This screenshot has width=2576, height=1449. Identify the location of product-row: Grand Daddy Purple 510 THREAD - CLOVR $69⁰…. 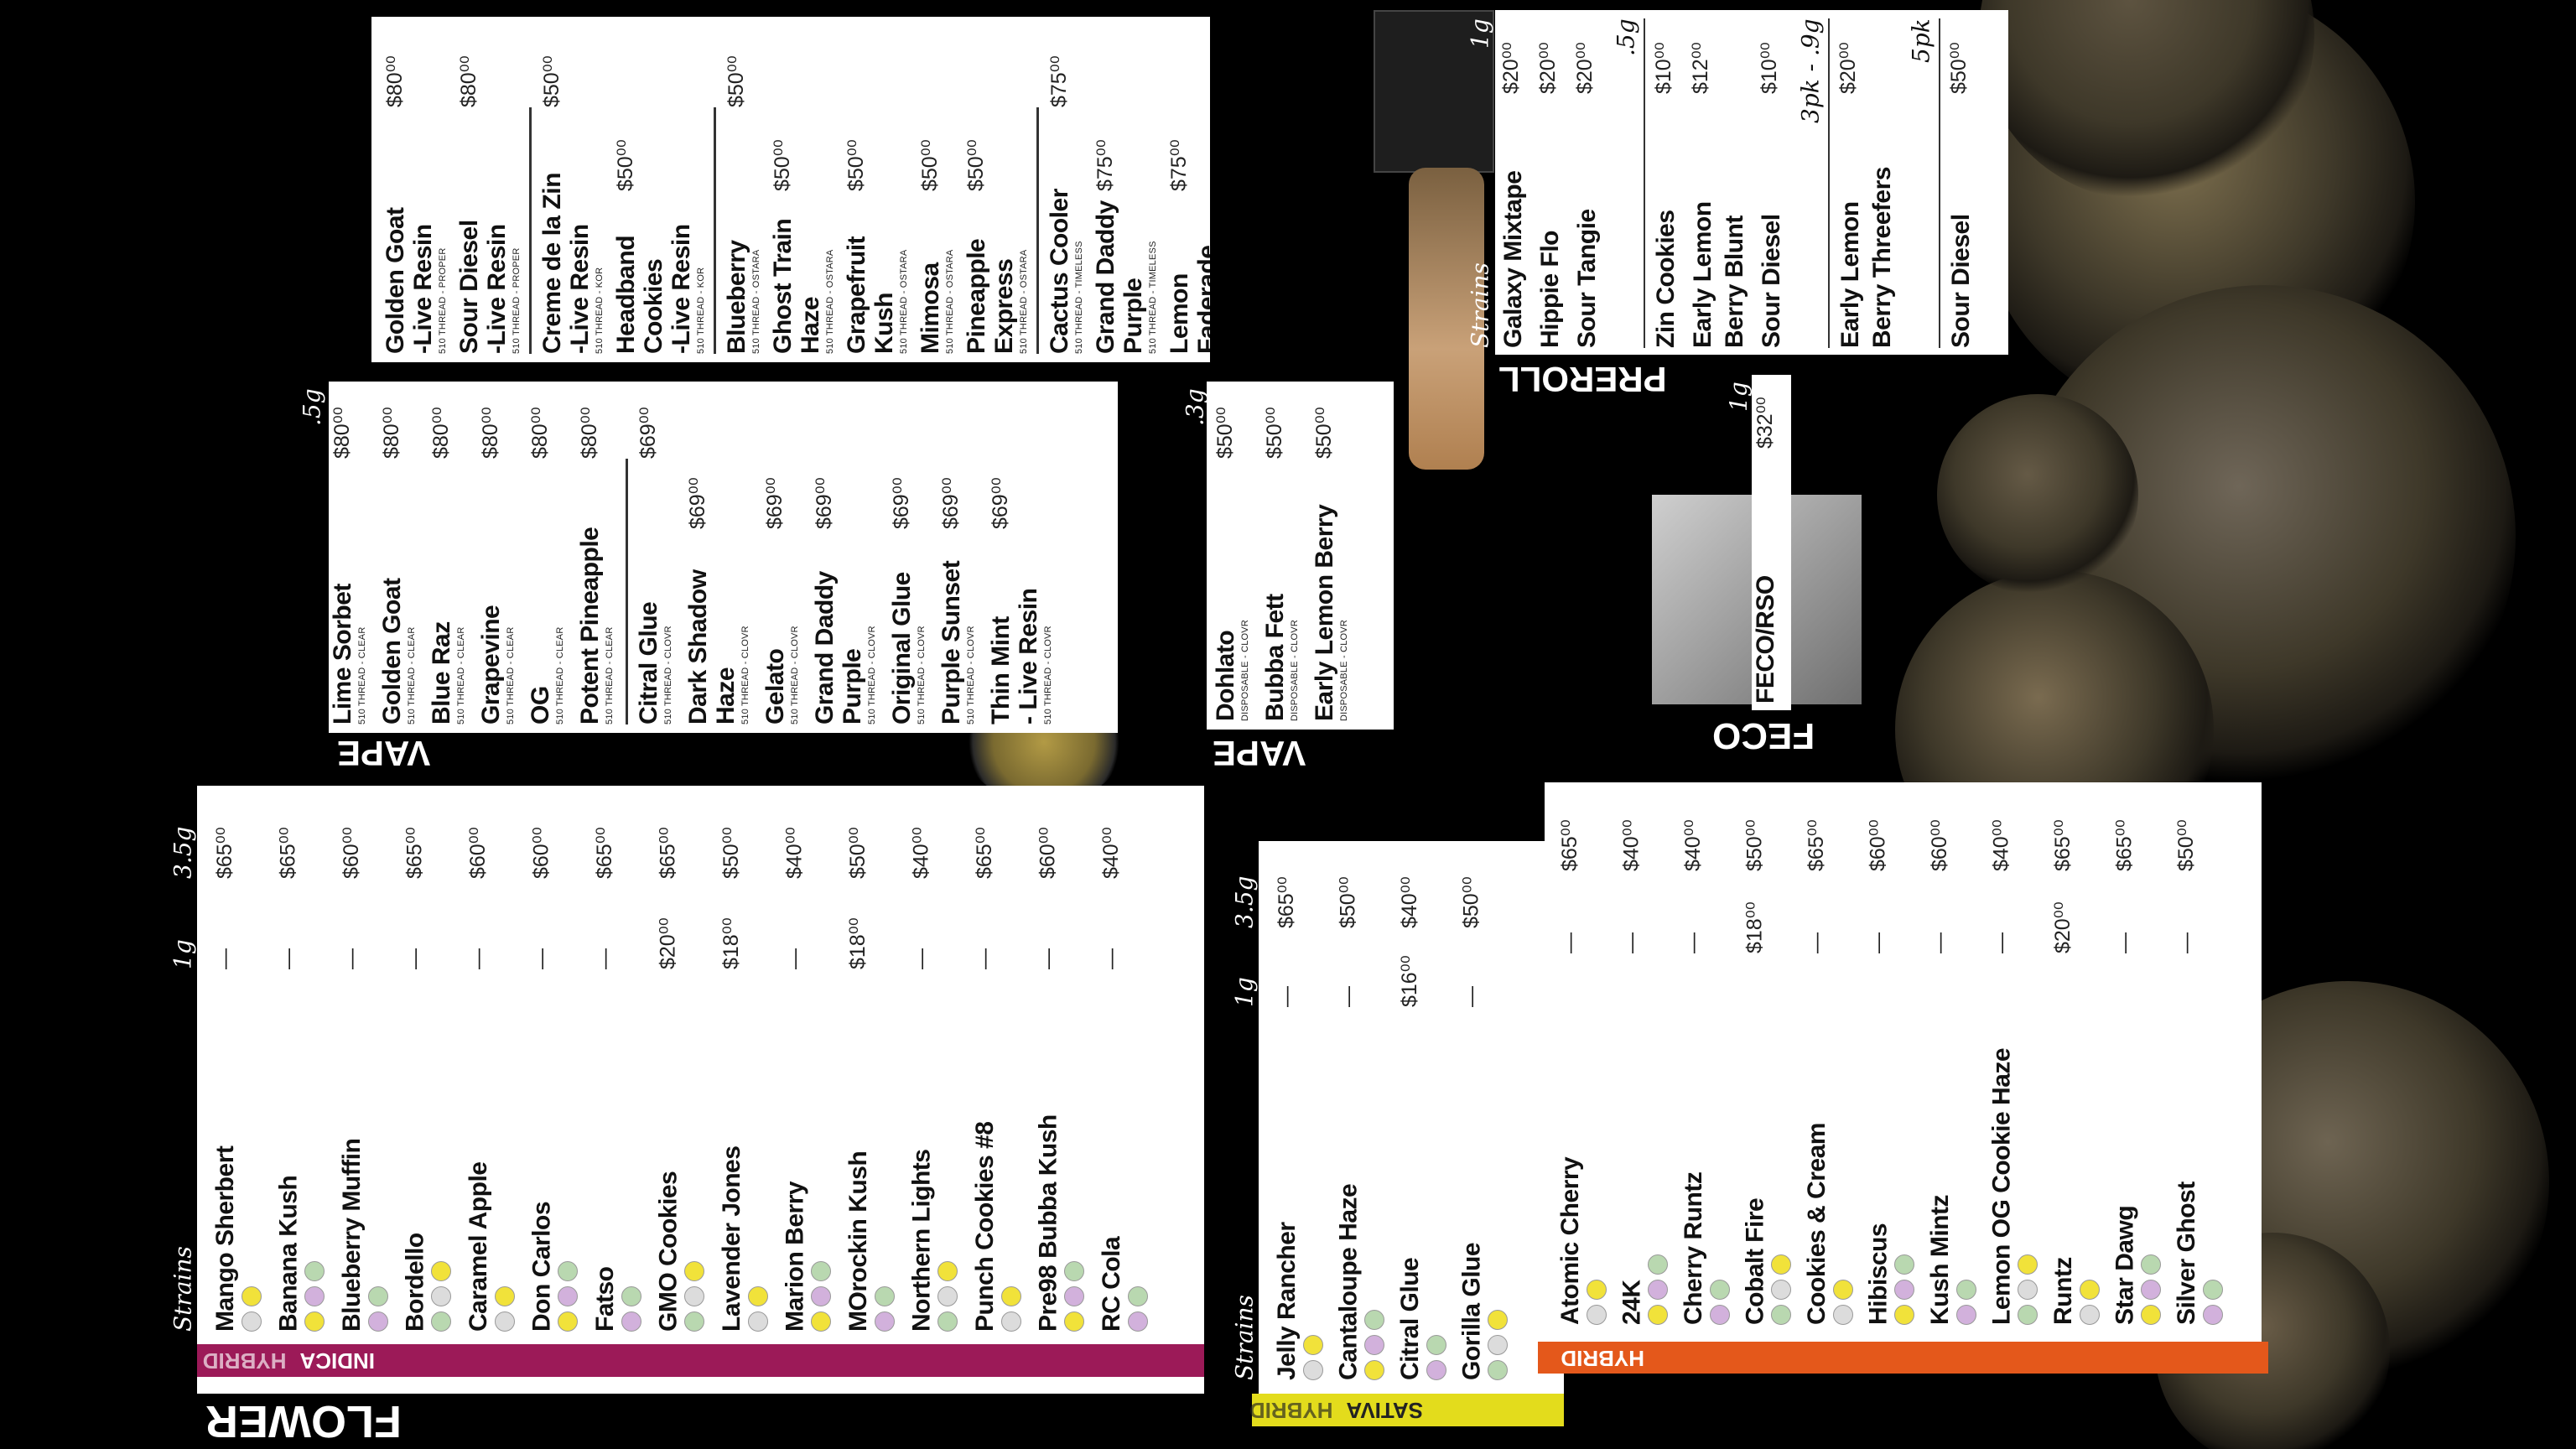
(844, 591).